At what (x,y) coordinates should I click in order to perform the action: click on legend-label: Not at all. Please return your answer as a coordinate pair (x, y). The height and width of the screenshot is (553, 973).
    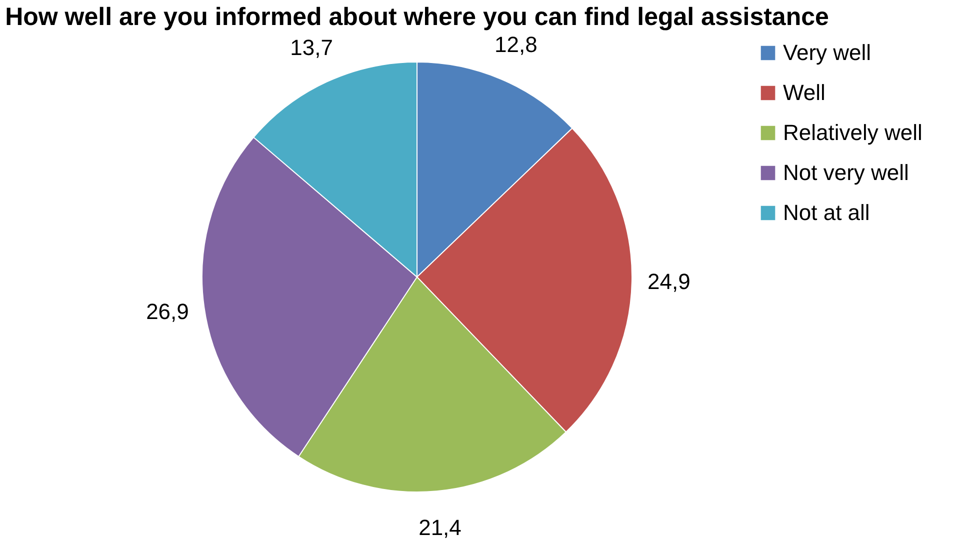
    Looking at the image, I should click on (826, 212).